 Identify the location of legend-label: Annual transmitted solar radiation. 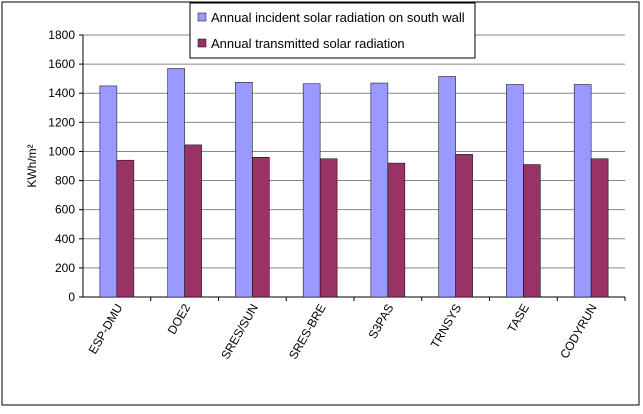
(308, 43).